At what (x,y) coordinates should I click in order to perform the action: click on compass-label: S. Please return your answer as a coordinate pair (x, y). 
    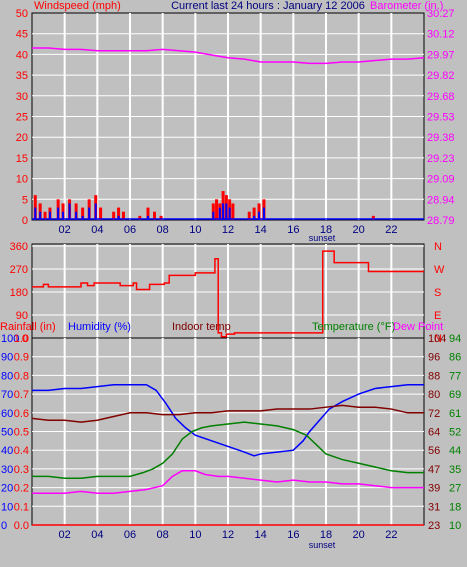
    Looking at the image, I should click on (437, 293).